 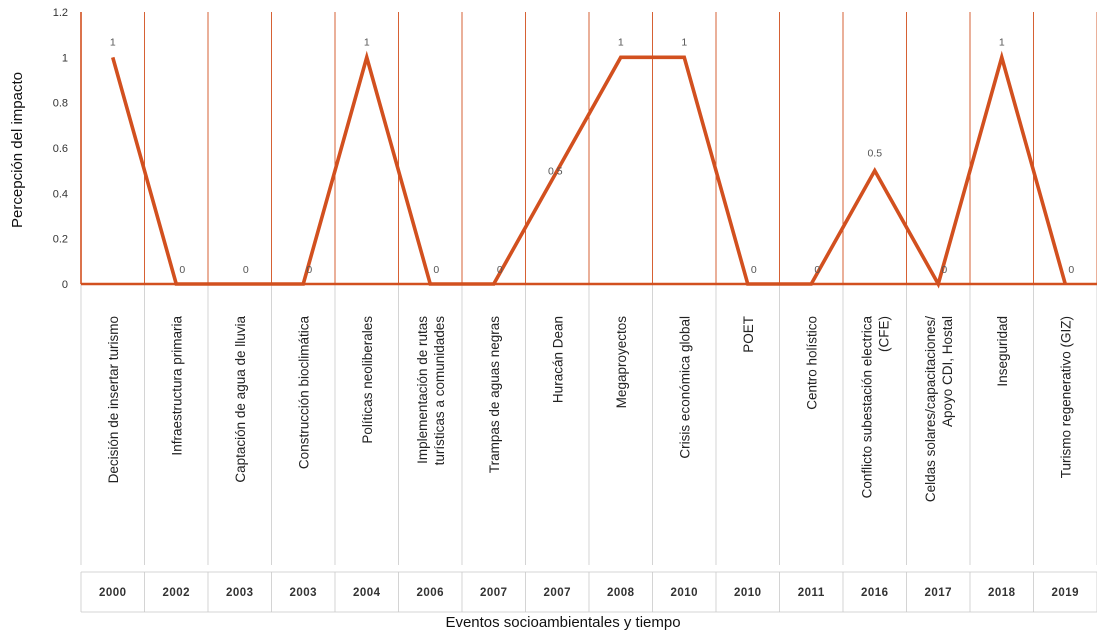 I want to click on y-tick-label: 0.6, so click(x=60, y=149).